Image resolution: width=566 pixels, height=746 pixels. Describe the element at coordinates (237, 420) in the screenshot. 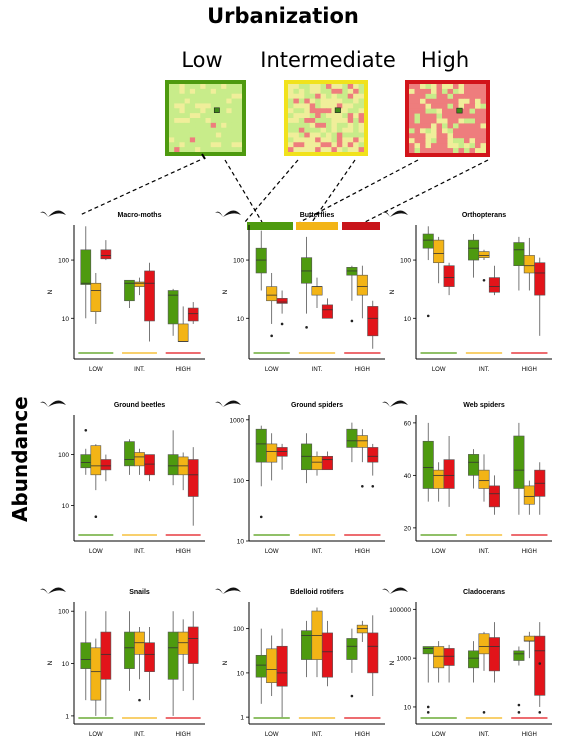

I see `y-tick-label: 1000` at that location.